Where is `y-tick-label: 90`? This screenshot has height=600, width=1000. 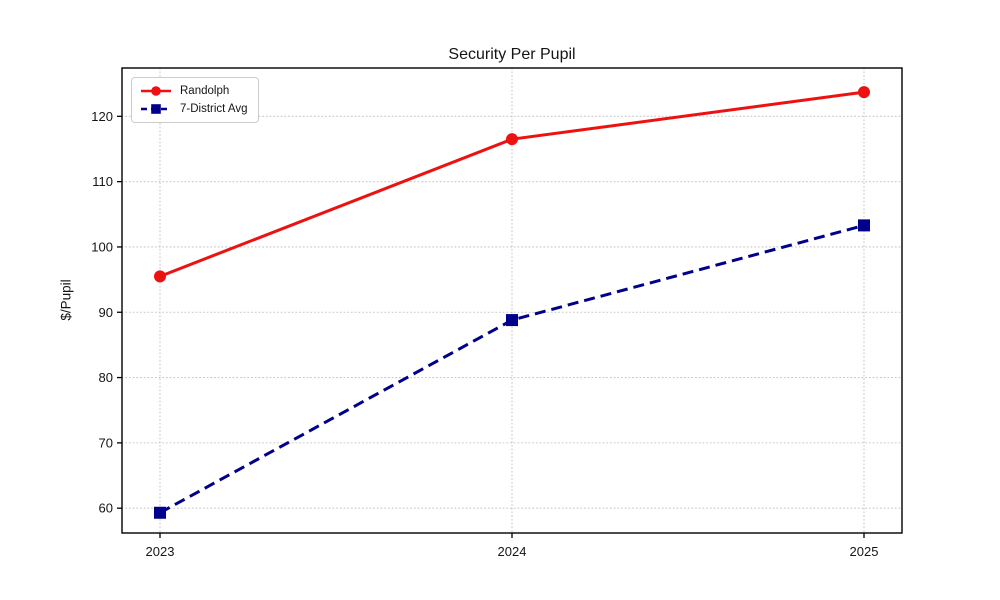
y-tick-label: 90 is located at coordinates (106, 312).